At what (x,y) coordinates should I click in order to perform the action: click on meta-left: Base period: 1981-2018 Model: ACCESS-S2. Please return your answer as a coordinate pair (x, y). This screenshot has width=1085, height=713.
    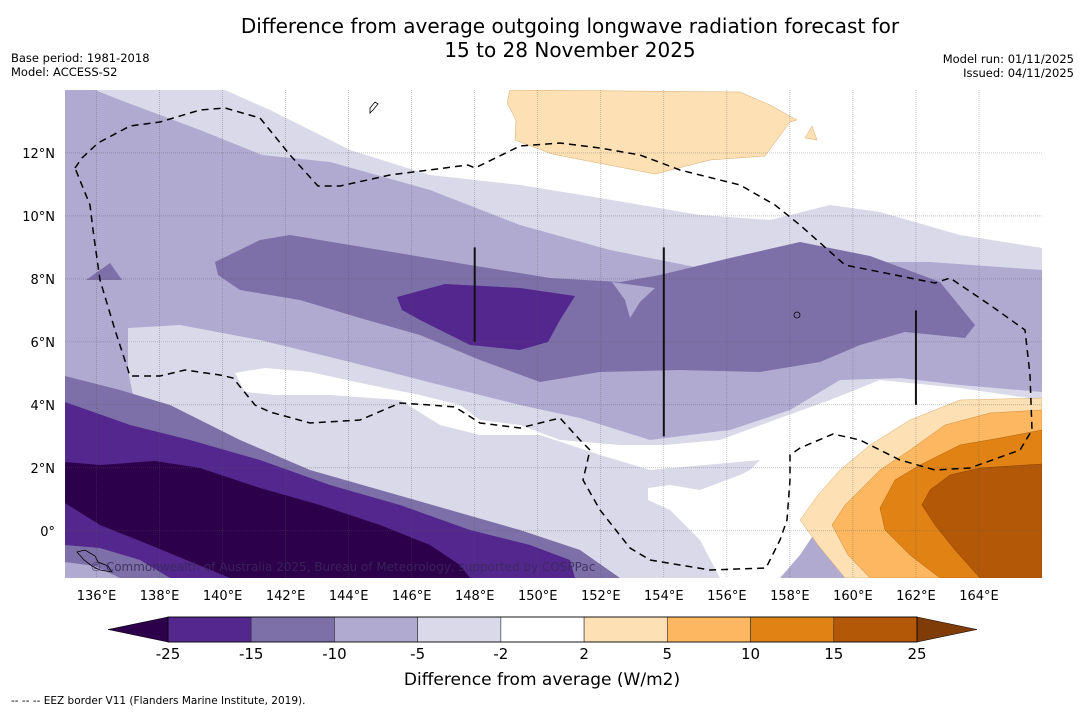
    Looking at the image, I should click on (80, 65).